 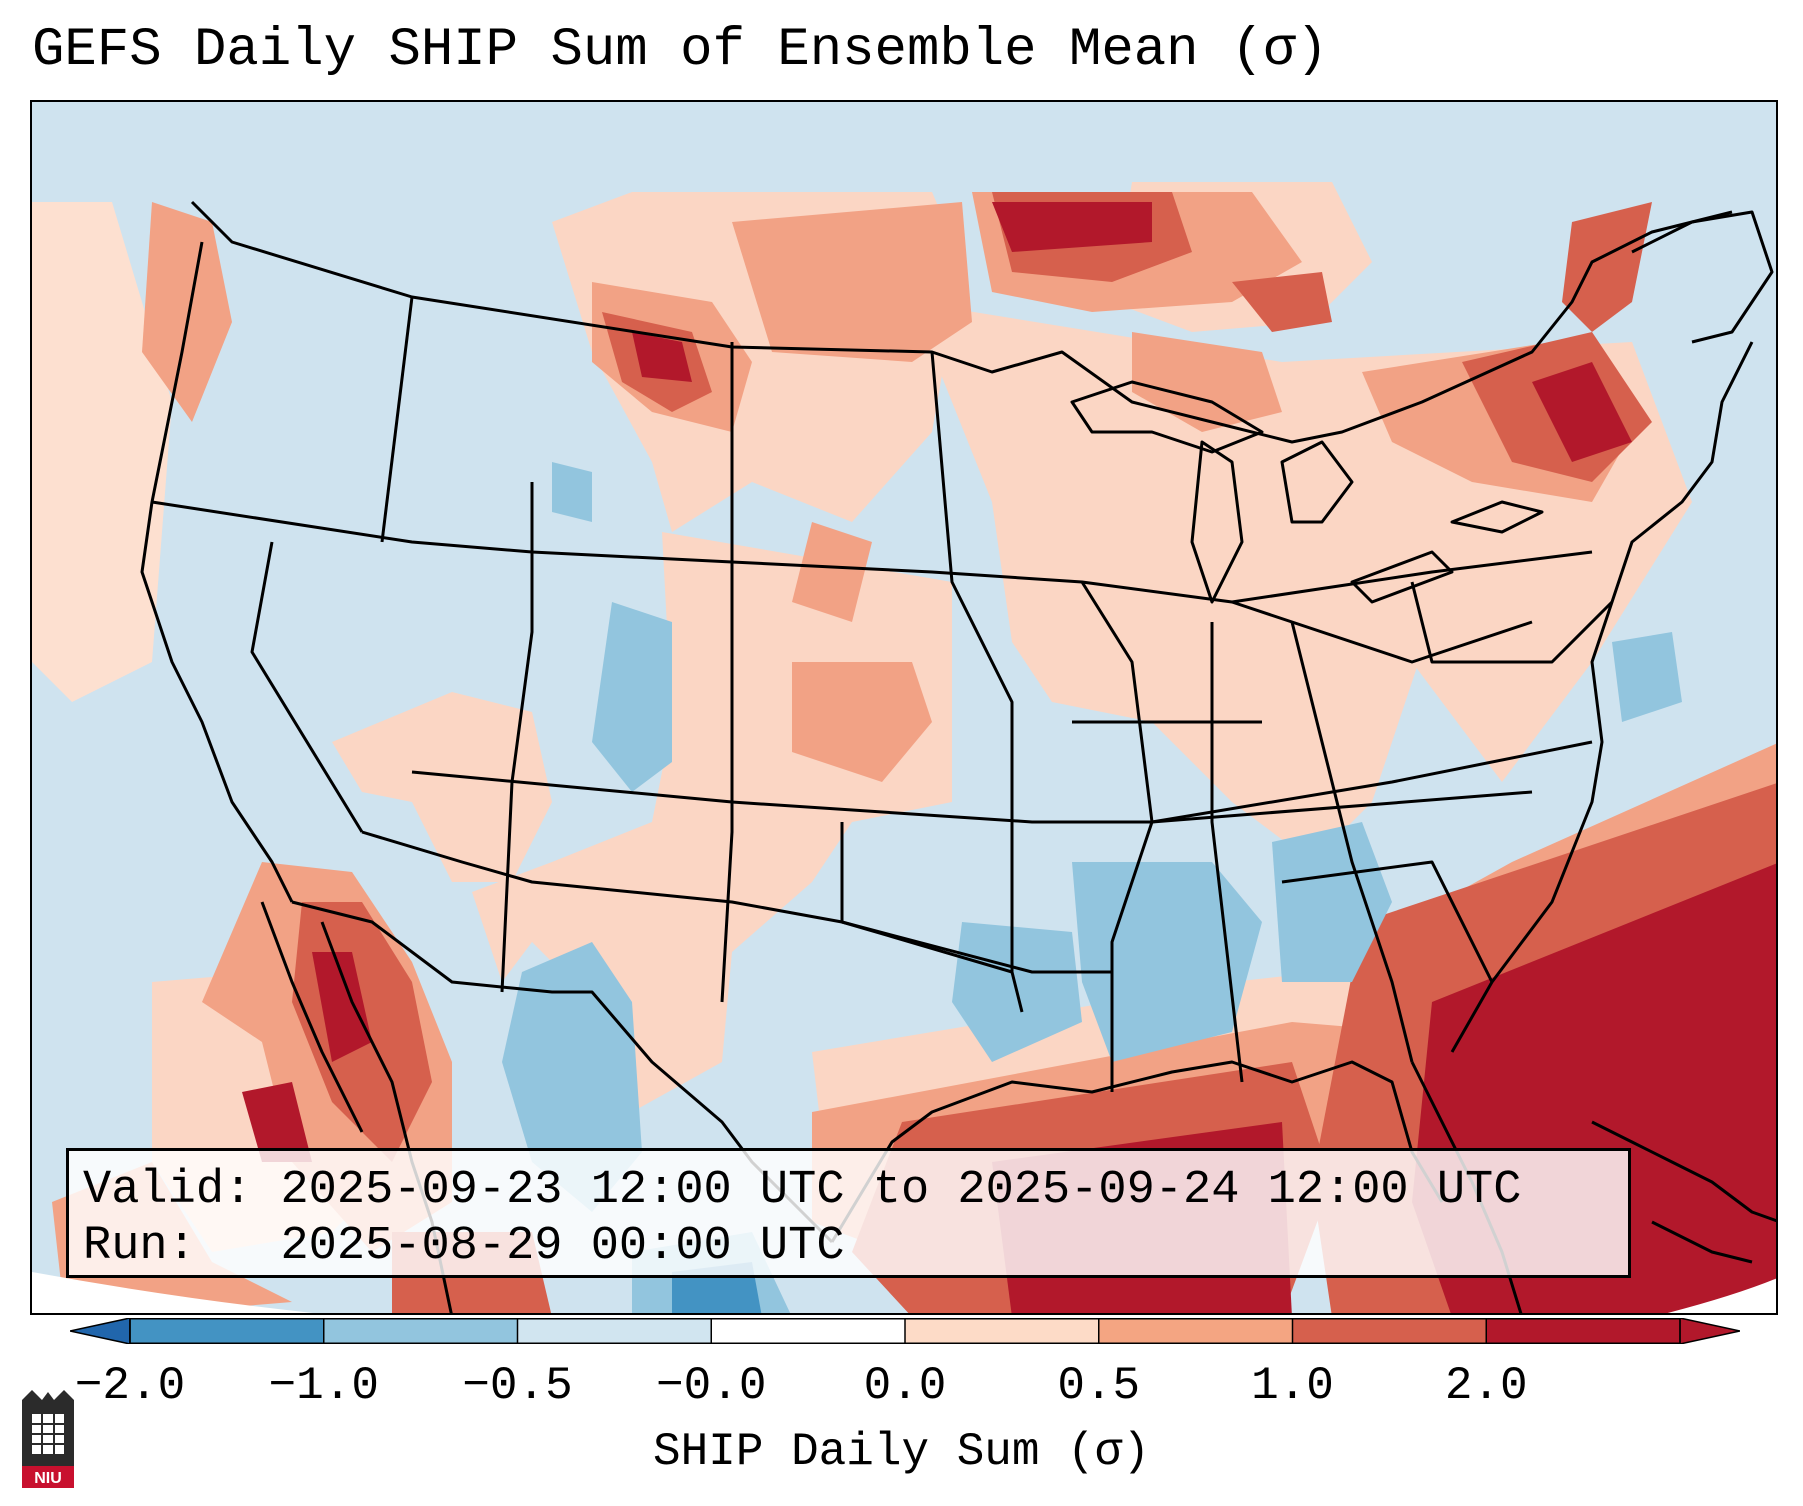 What do you see at coordinates (100, 1331) in the screenshot?
I see `colorbar-extend-low` at bounding box center [100, 1331].